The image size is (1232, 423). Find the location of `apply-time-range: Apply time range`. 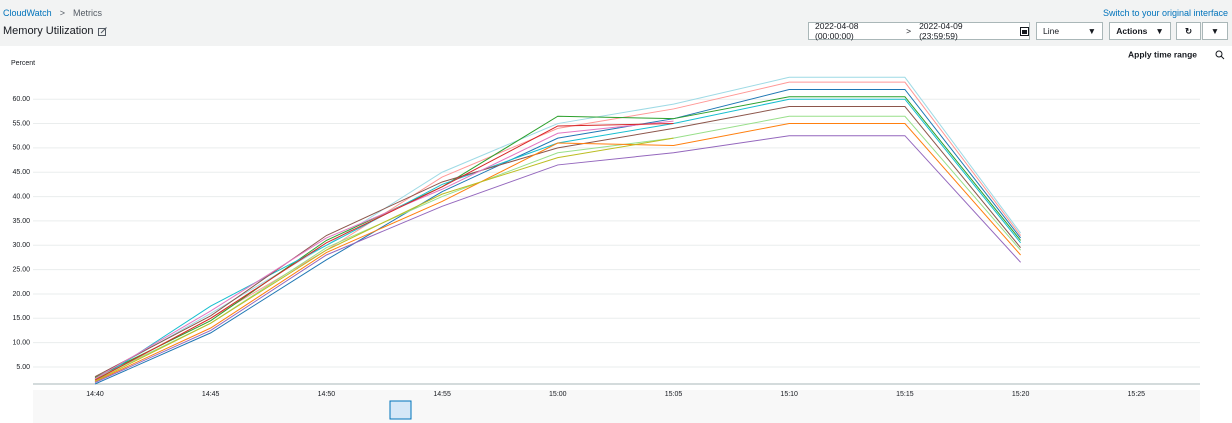

apply-time-range: Apply time range is located at coordinates (1162, 54).